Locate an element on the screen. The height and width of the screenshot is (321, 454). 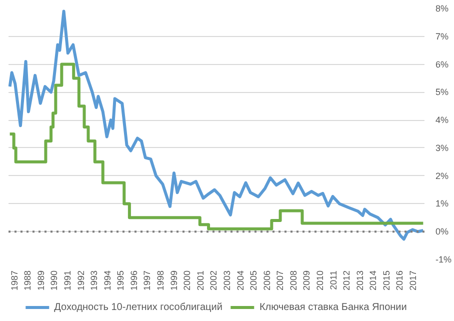
x-tick-label: 2005 is located at coordinates (253, 280).